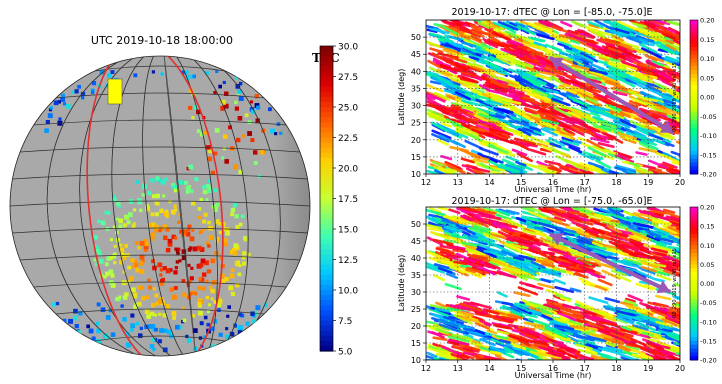 Image resolution: width=722 pixels, height=384 pixels. What do you see at coordinates (489, 182) in the screenshot?
I see `x-tick-label: 14` at bounding box center [489, 182].